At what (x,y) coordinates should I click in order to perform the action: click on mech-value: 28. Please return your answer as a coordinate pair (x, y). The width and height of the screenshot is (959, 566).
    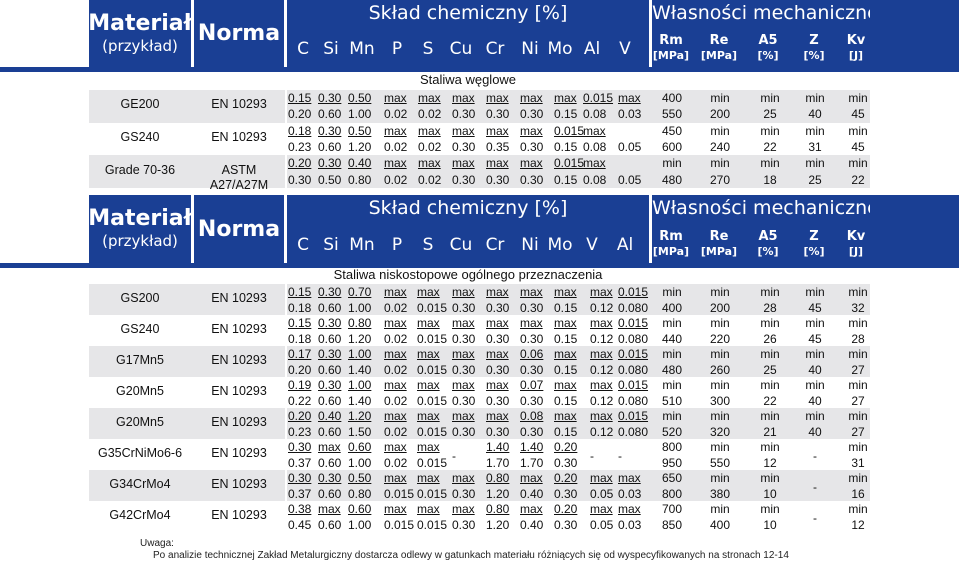
    Looking at the image, I should click on (858, 338).